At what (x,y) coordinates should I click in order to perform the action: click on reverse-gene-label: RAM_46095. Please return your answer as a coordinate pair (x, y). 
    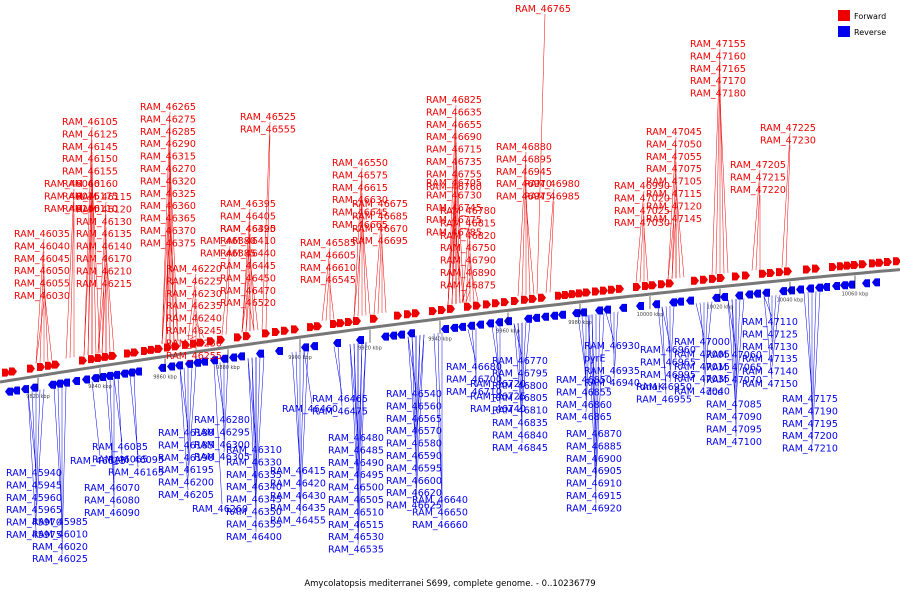
    Looking at the image, I should click on (136, 460).